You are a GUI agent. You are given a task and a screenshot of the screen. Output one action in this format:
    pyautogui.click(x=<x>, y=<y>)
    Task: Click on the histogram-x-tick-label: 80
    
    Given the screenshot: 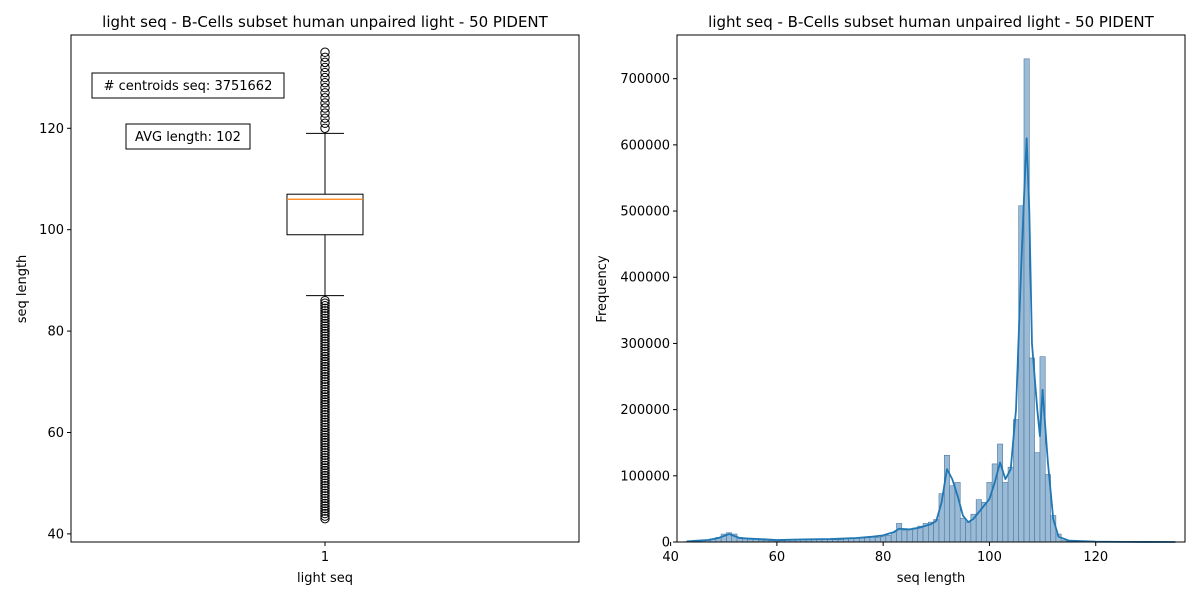 What is the action you would take?
    pyautogui.click(x=883, y=557)
    